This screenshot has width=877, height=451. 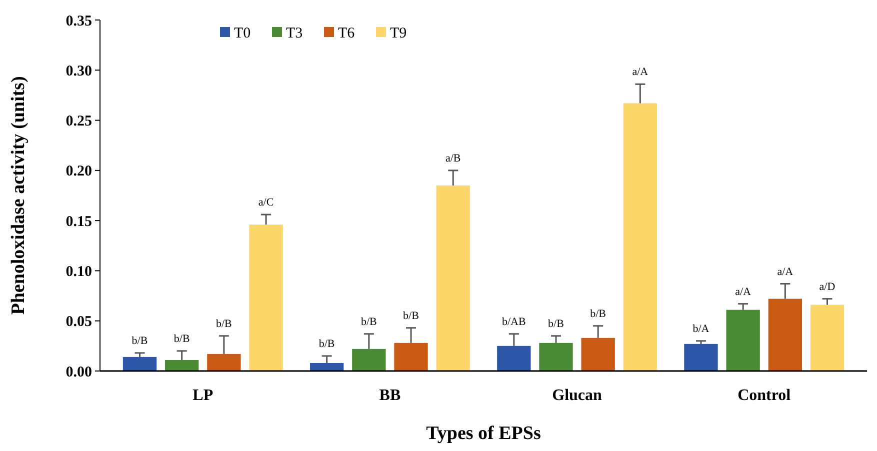 What do you see at coordinates (398, 33) in the screenshot?
I see `legend-label: T9` at bounding box center [398, 33].